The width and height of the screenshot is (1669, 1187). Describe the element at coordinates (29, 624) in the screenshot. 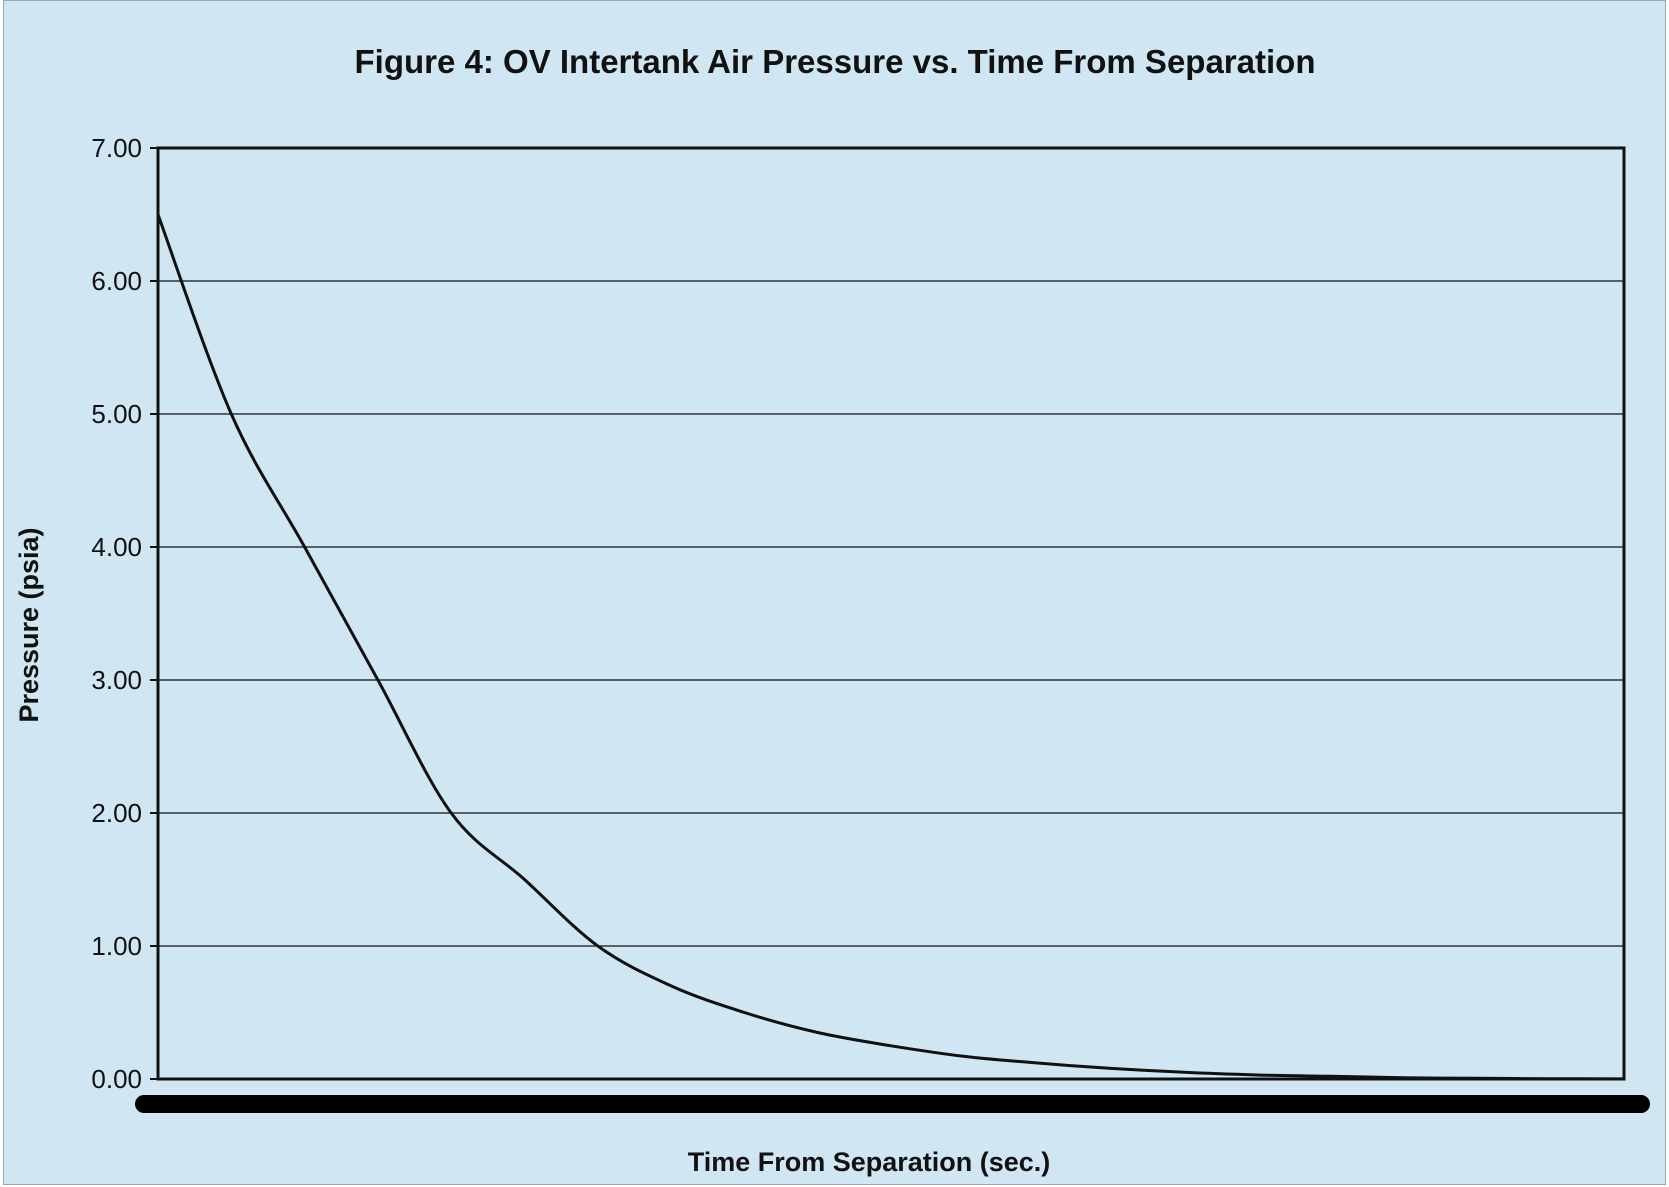

I see `y-axis-label: Pressure (psia)` at that location.